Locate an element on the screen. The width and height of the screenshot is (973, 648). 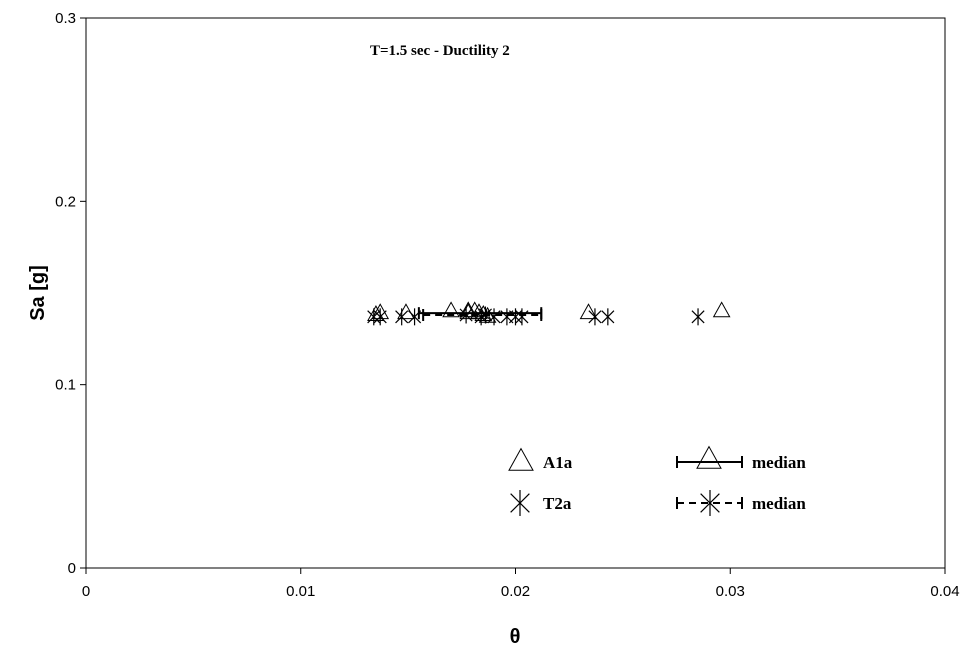
legend-median-solid-symbol is located at coordinates (709, 457).